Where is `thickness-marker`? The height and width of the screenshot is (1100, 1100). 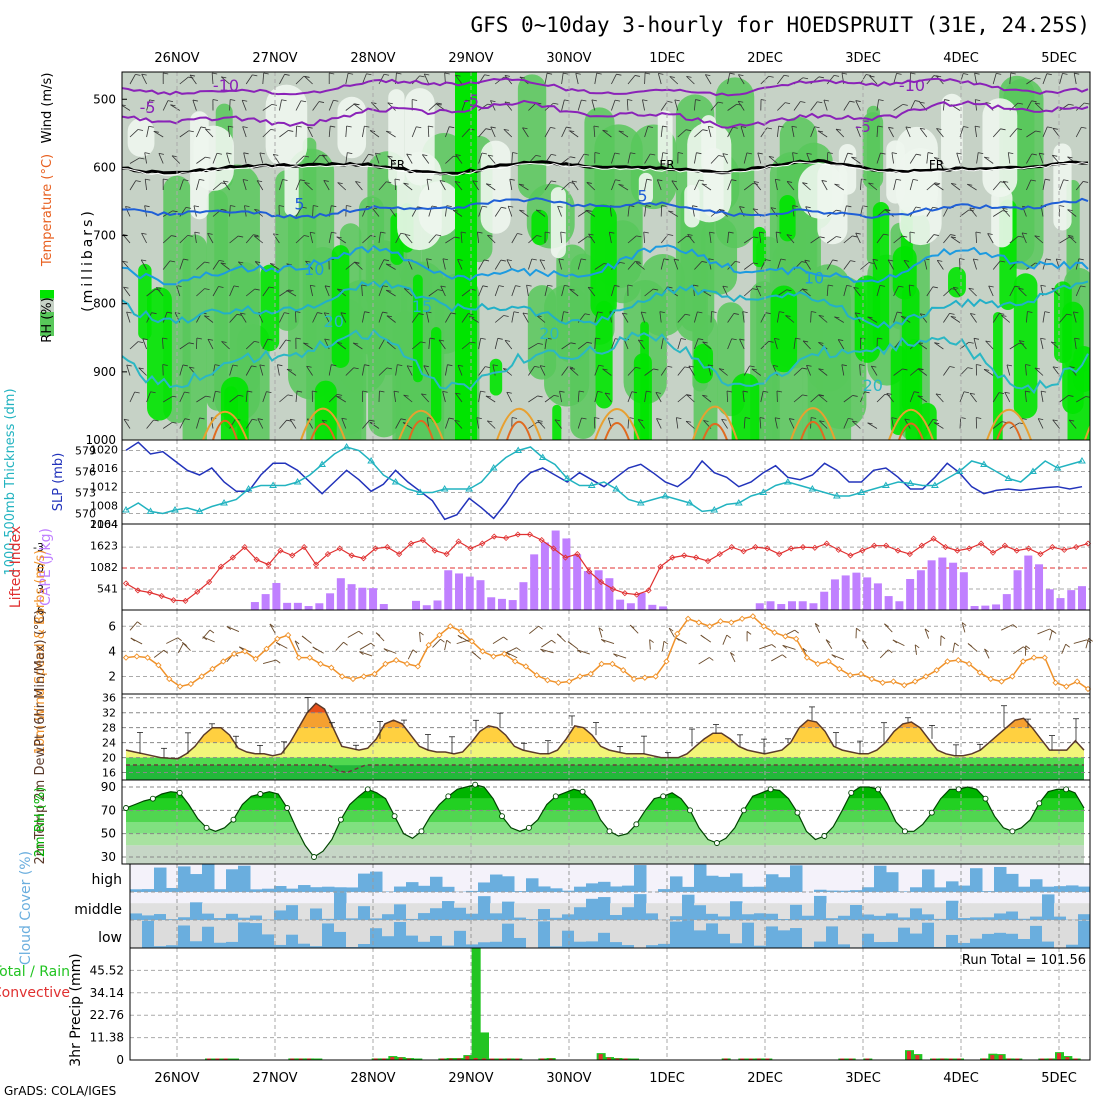
thickness-marker is located at coordinates (199, 510).